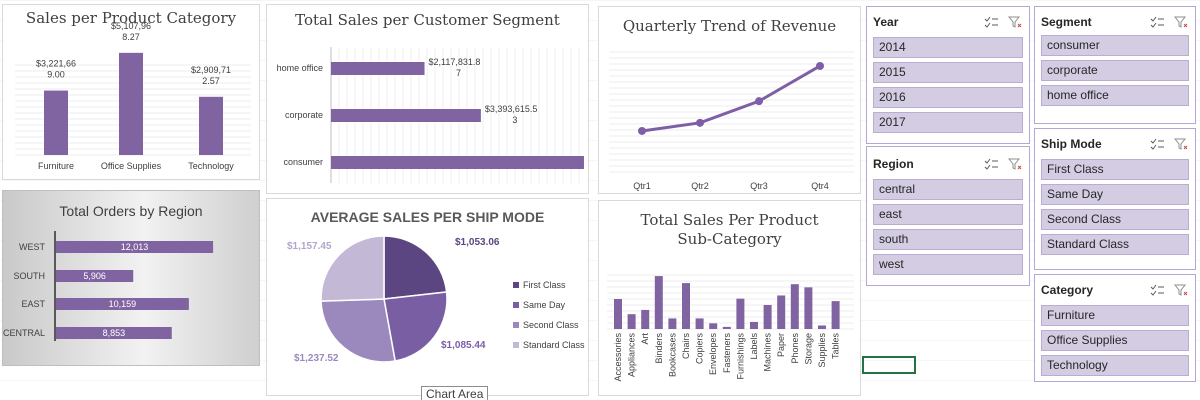 This screenshot has height=400, width=1200. I want to click on bar-art, so click(645, 319).